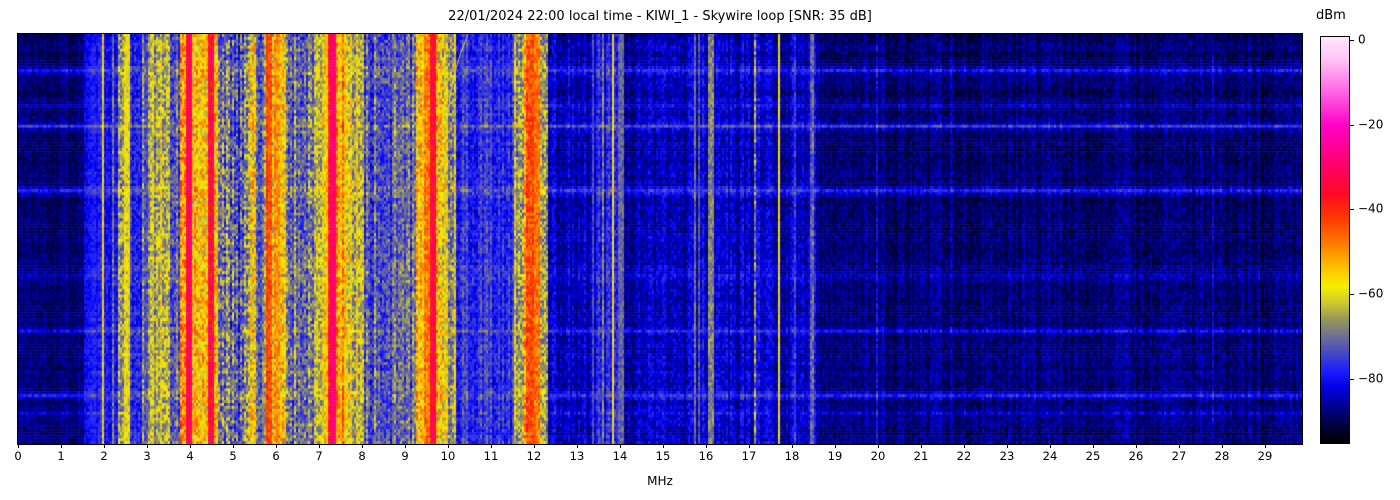 The width and height of the screenshot is (1400, 500). Describe the element at coordinates (1371, 124) in the screenshot. I see `colorbar-tick-label: −20` at that location.